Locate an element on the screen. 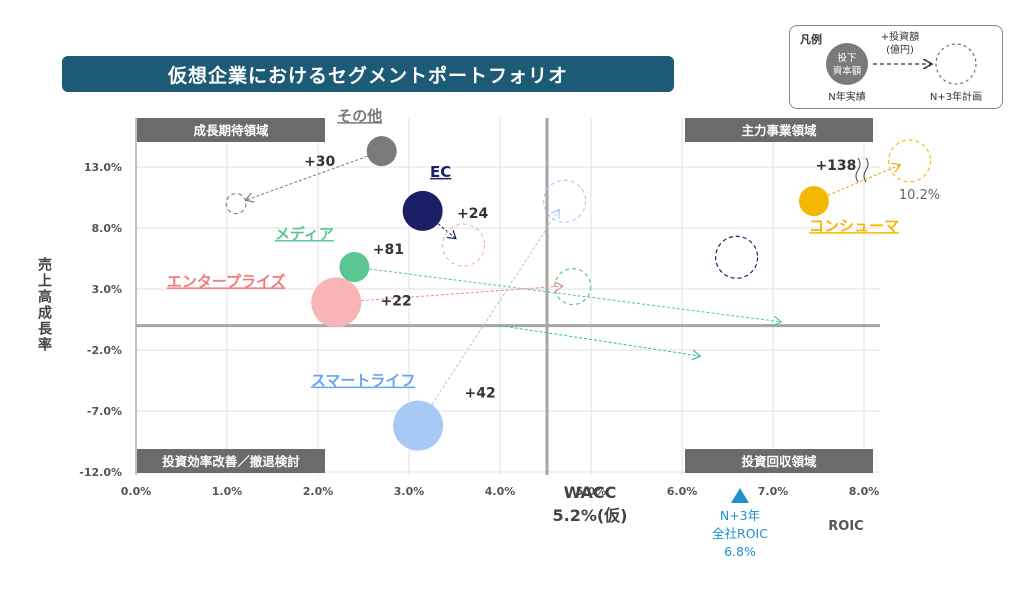  x-axis-label: ROIC is located at coordinates (845, 526).